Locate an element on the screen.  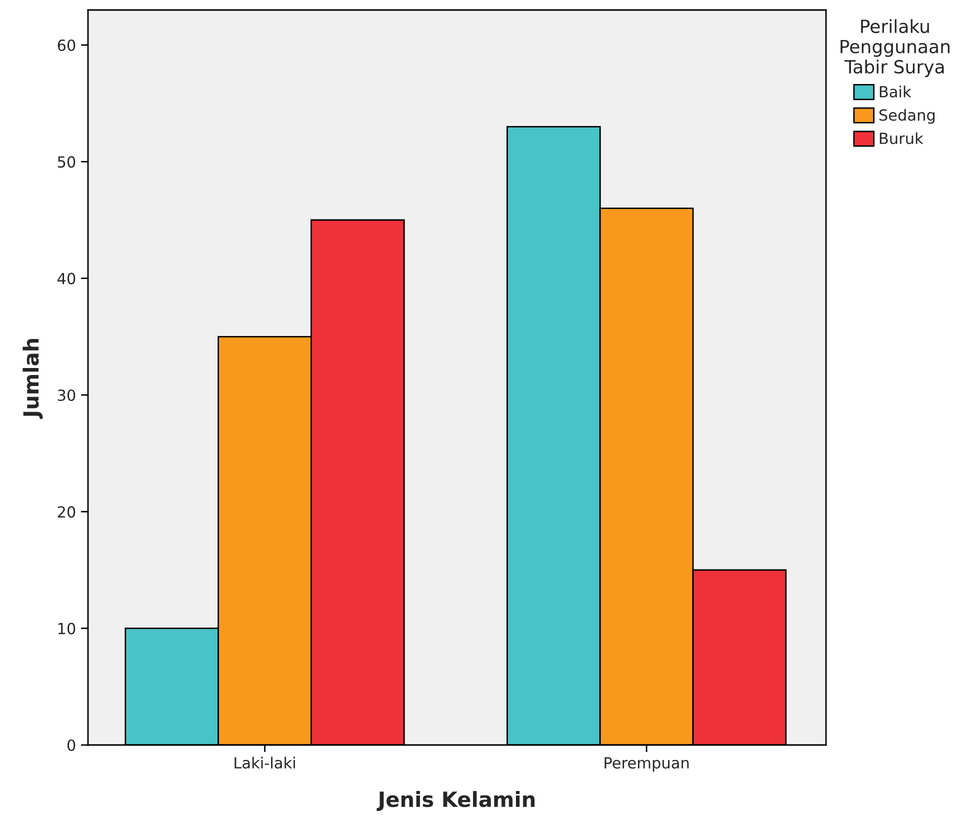
y-tick-label: 10 is located at coordinates (67, 628).